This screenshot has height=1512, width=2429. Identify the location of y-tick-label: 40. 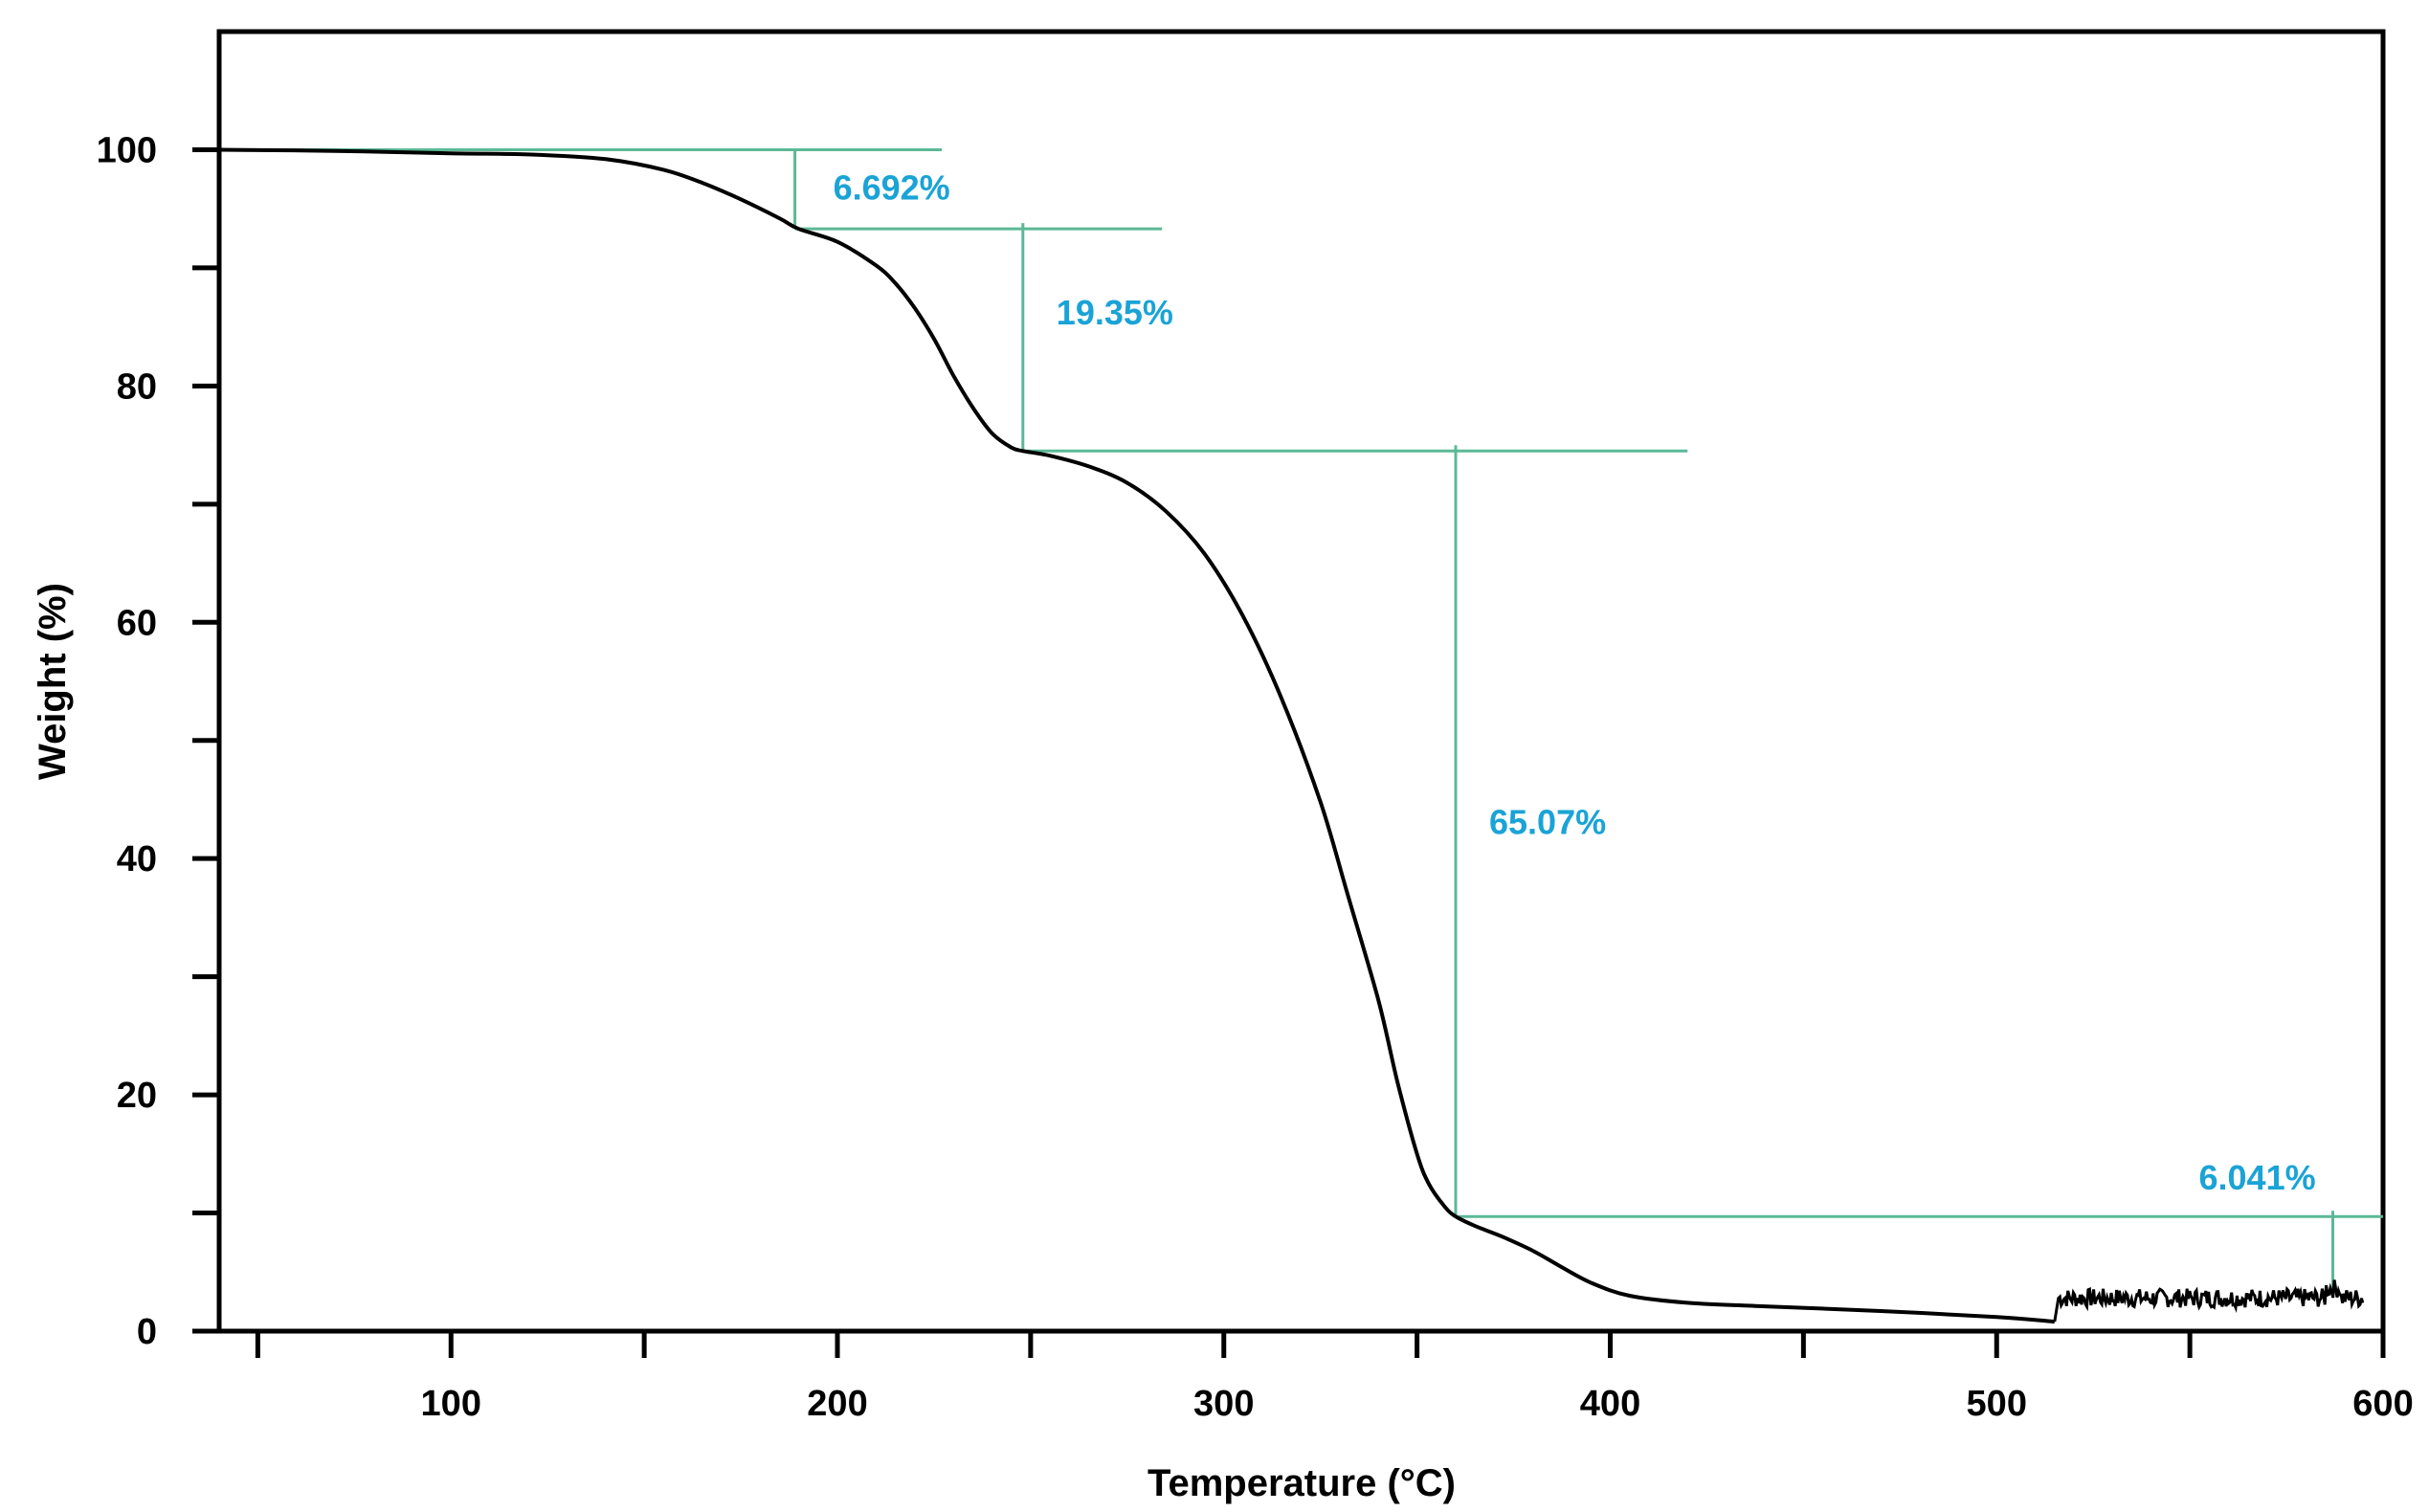
(137, 859).